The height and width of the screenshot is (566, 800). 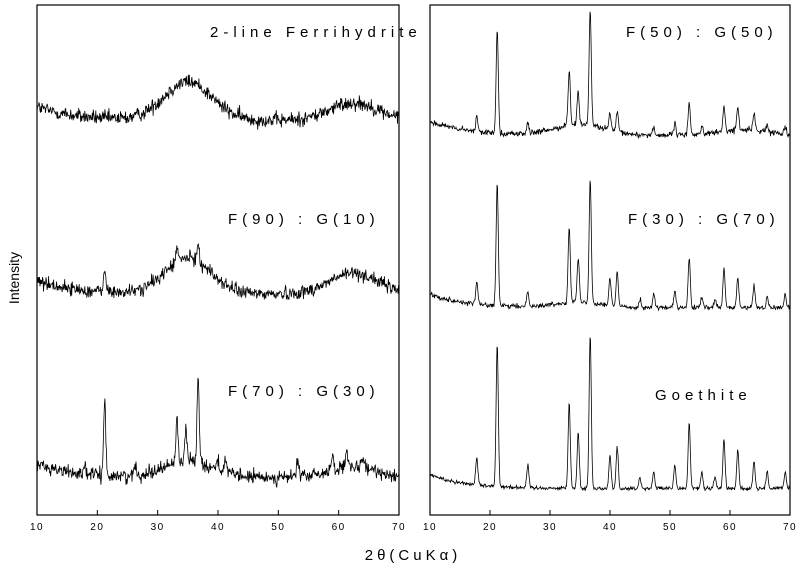 What do you see at coordinates (316, 32) in the screenshot?
I see `pattern-label: 2-line Ferrihydrite` at bounding box center [316, 32].